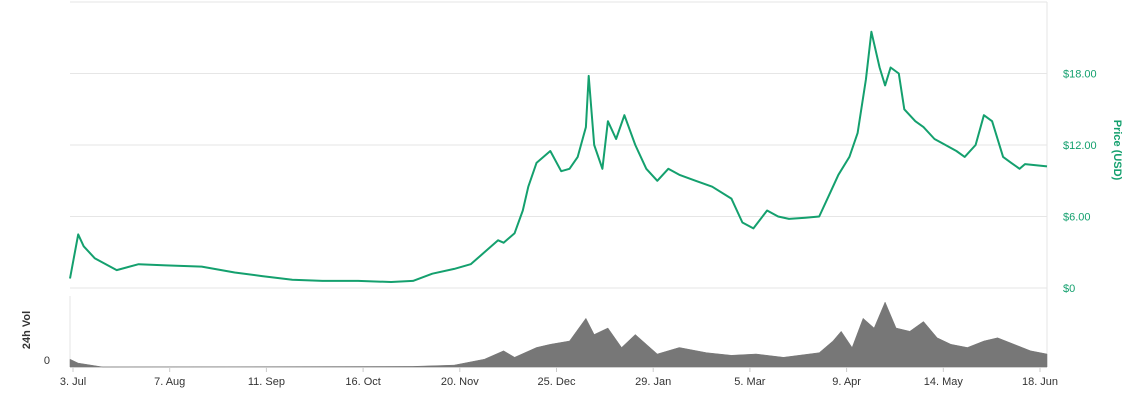  What do you see at coordinates (460, 382) in the screenshot?
I see `x-tick-label: 20. Nov` at bounding box center [460, 382].